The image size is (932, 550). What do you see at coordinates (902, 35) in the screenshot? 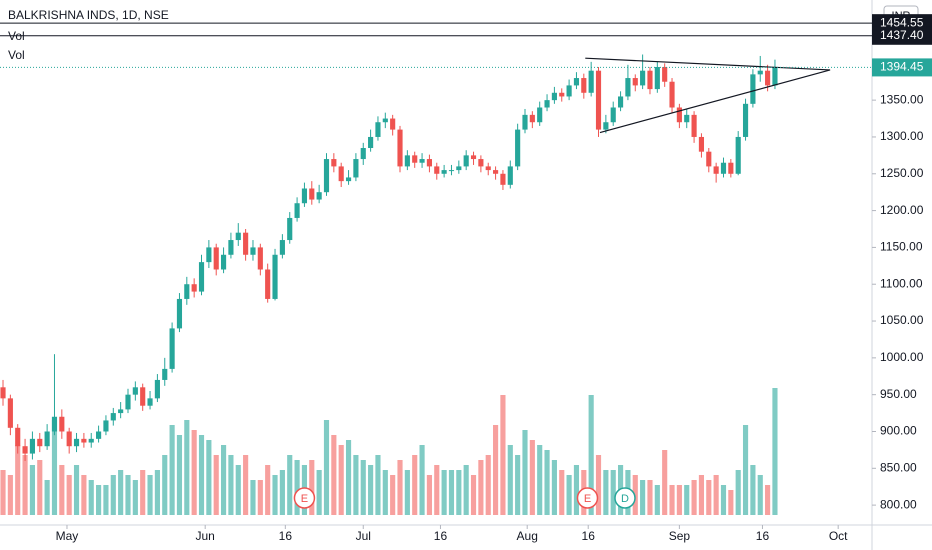
I see `price-label-box` at bounding box center [902, 35].